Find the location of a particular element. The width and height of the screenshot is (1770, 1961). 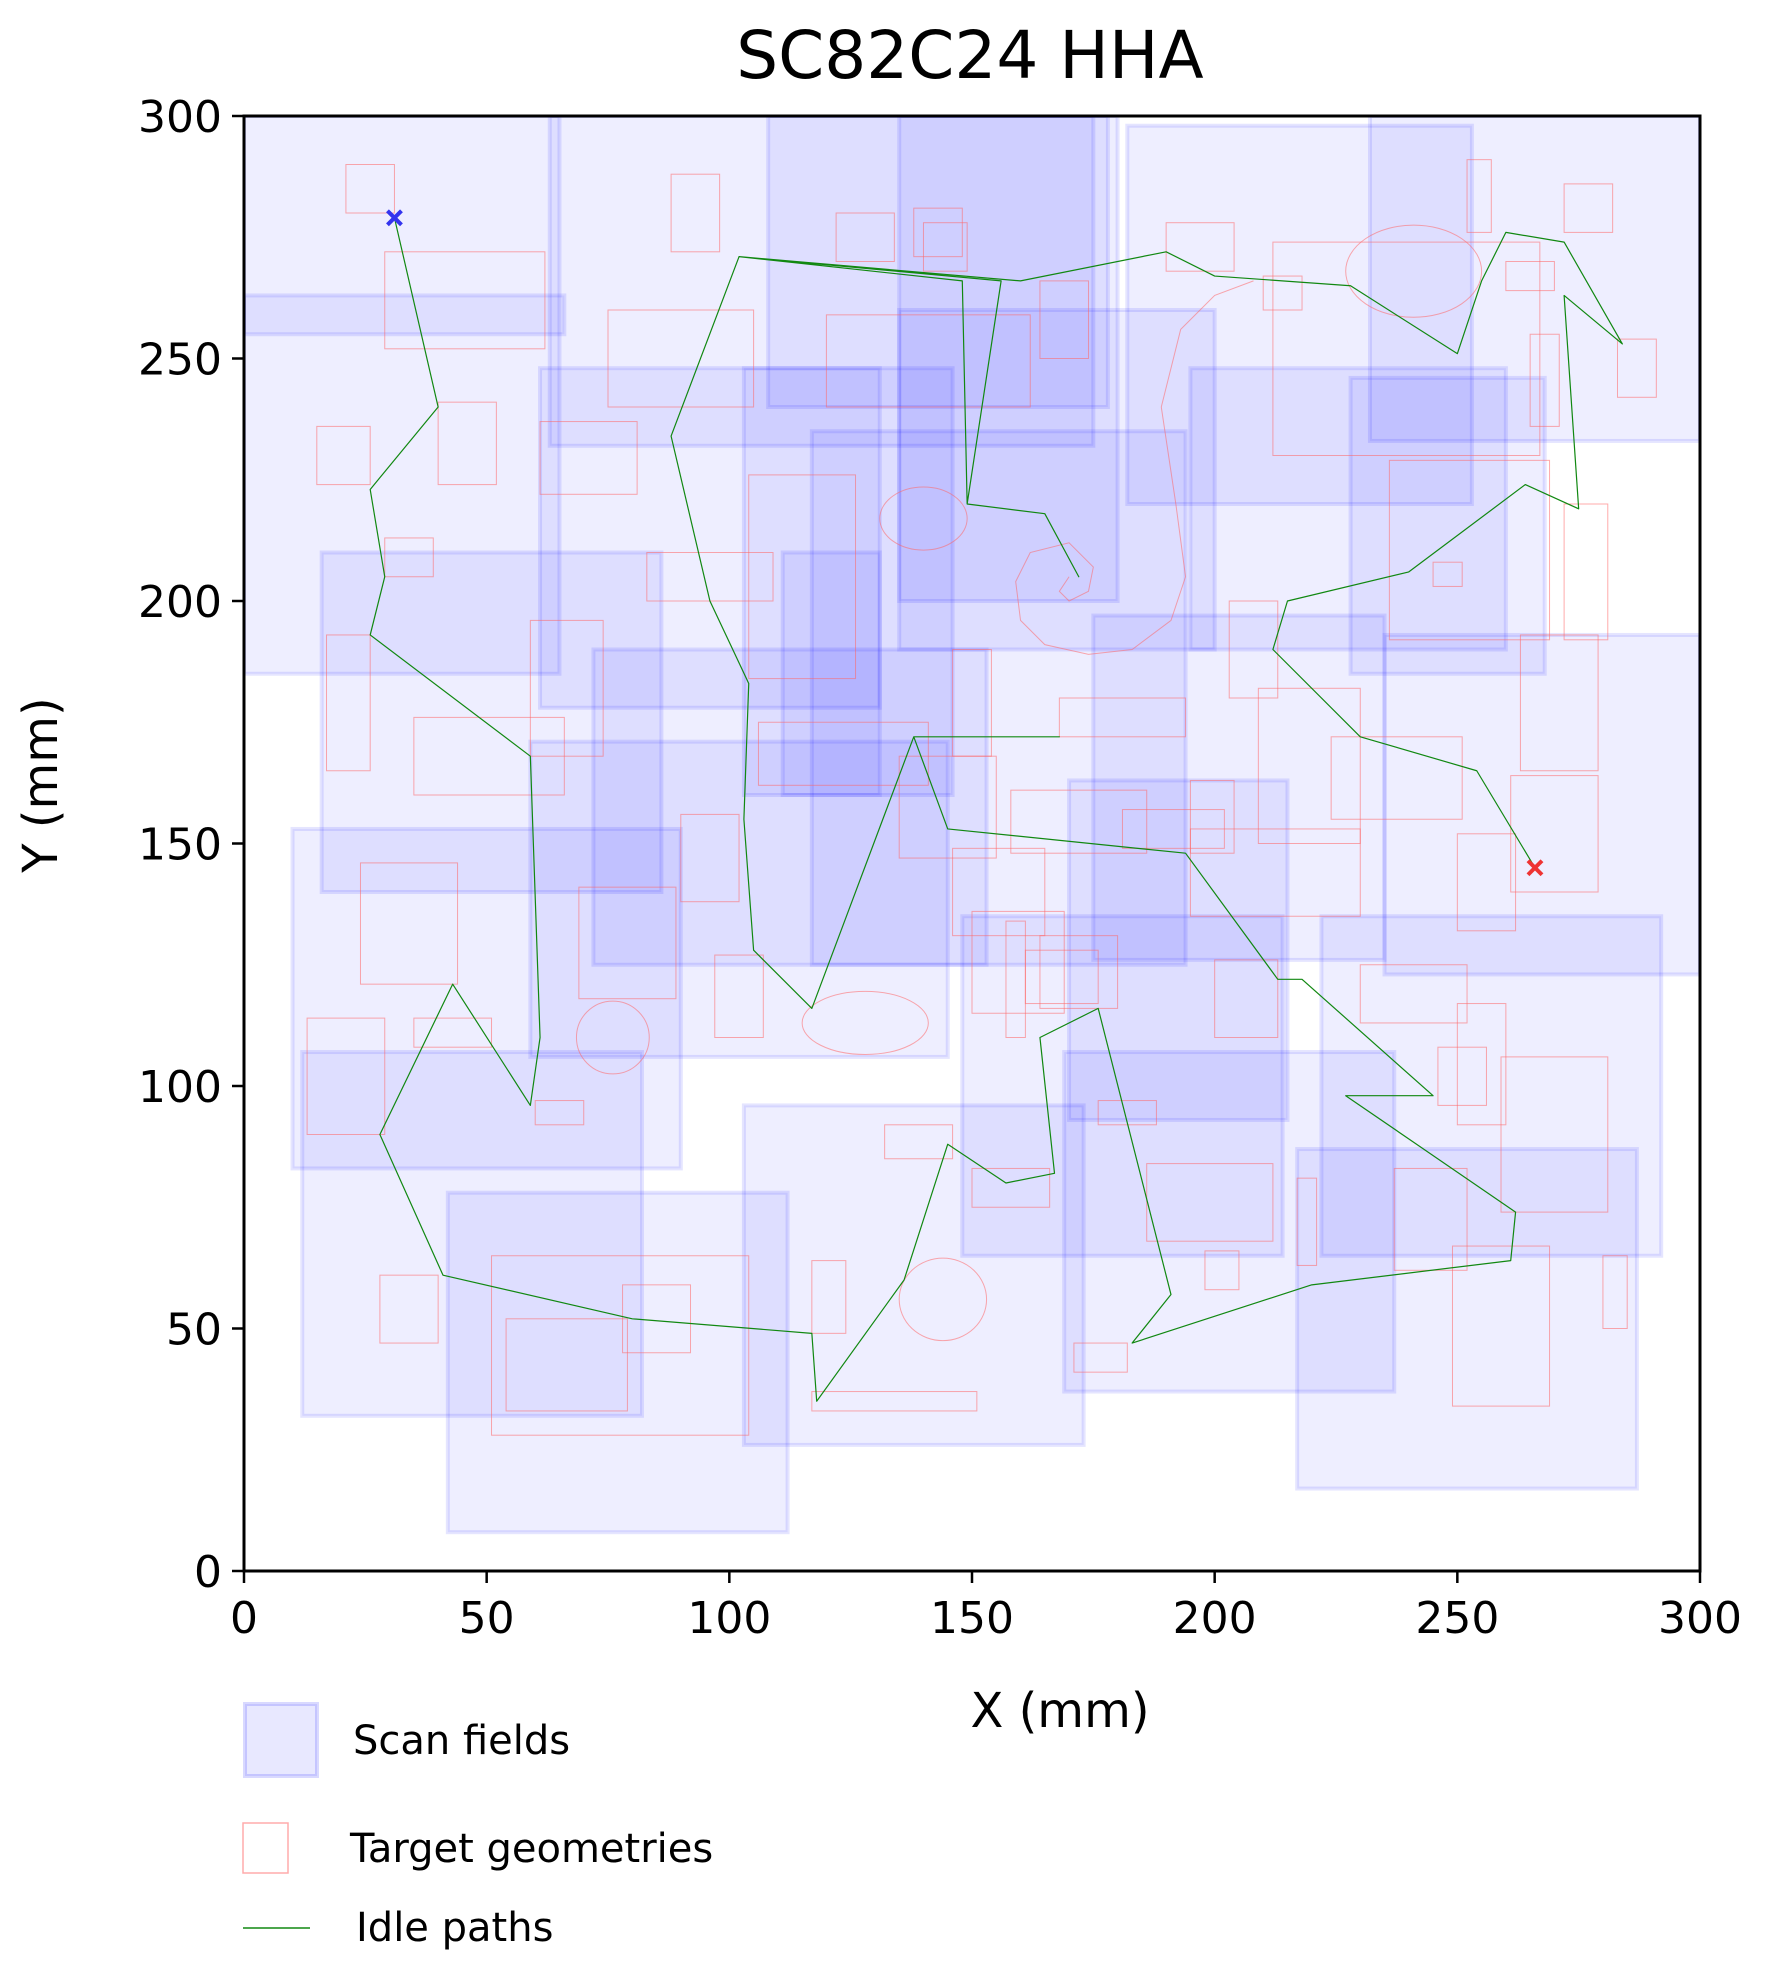

legend-swatch-scan-fields is located at coordinates (281, 1740).